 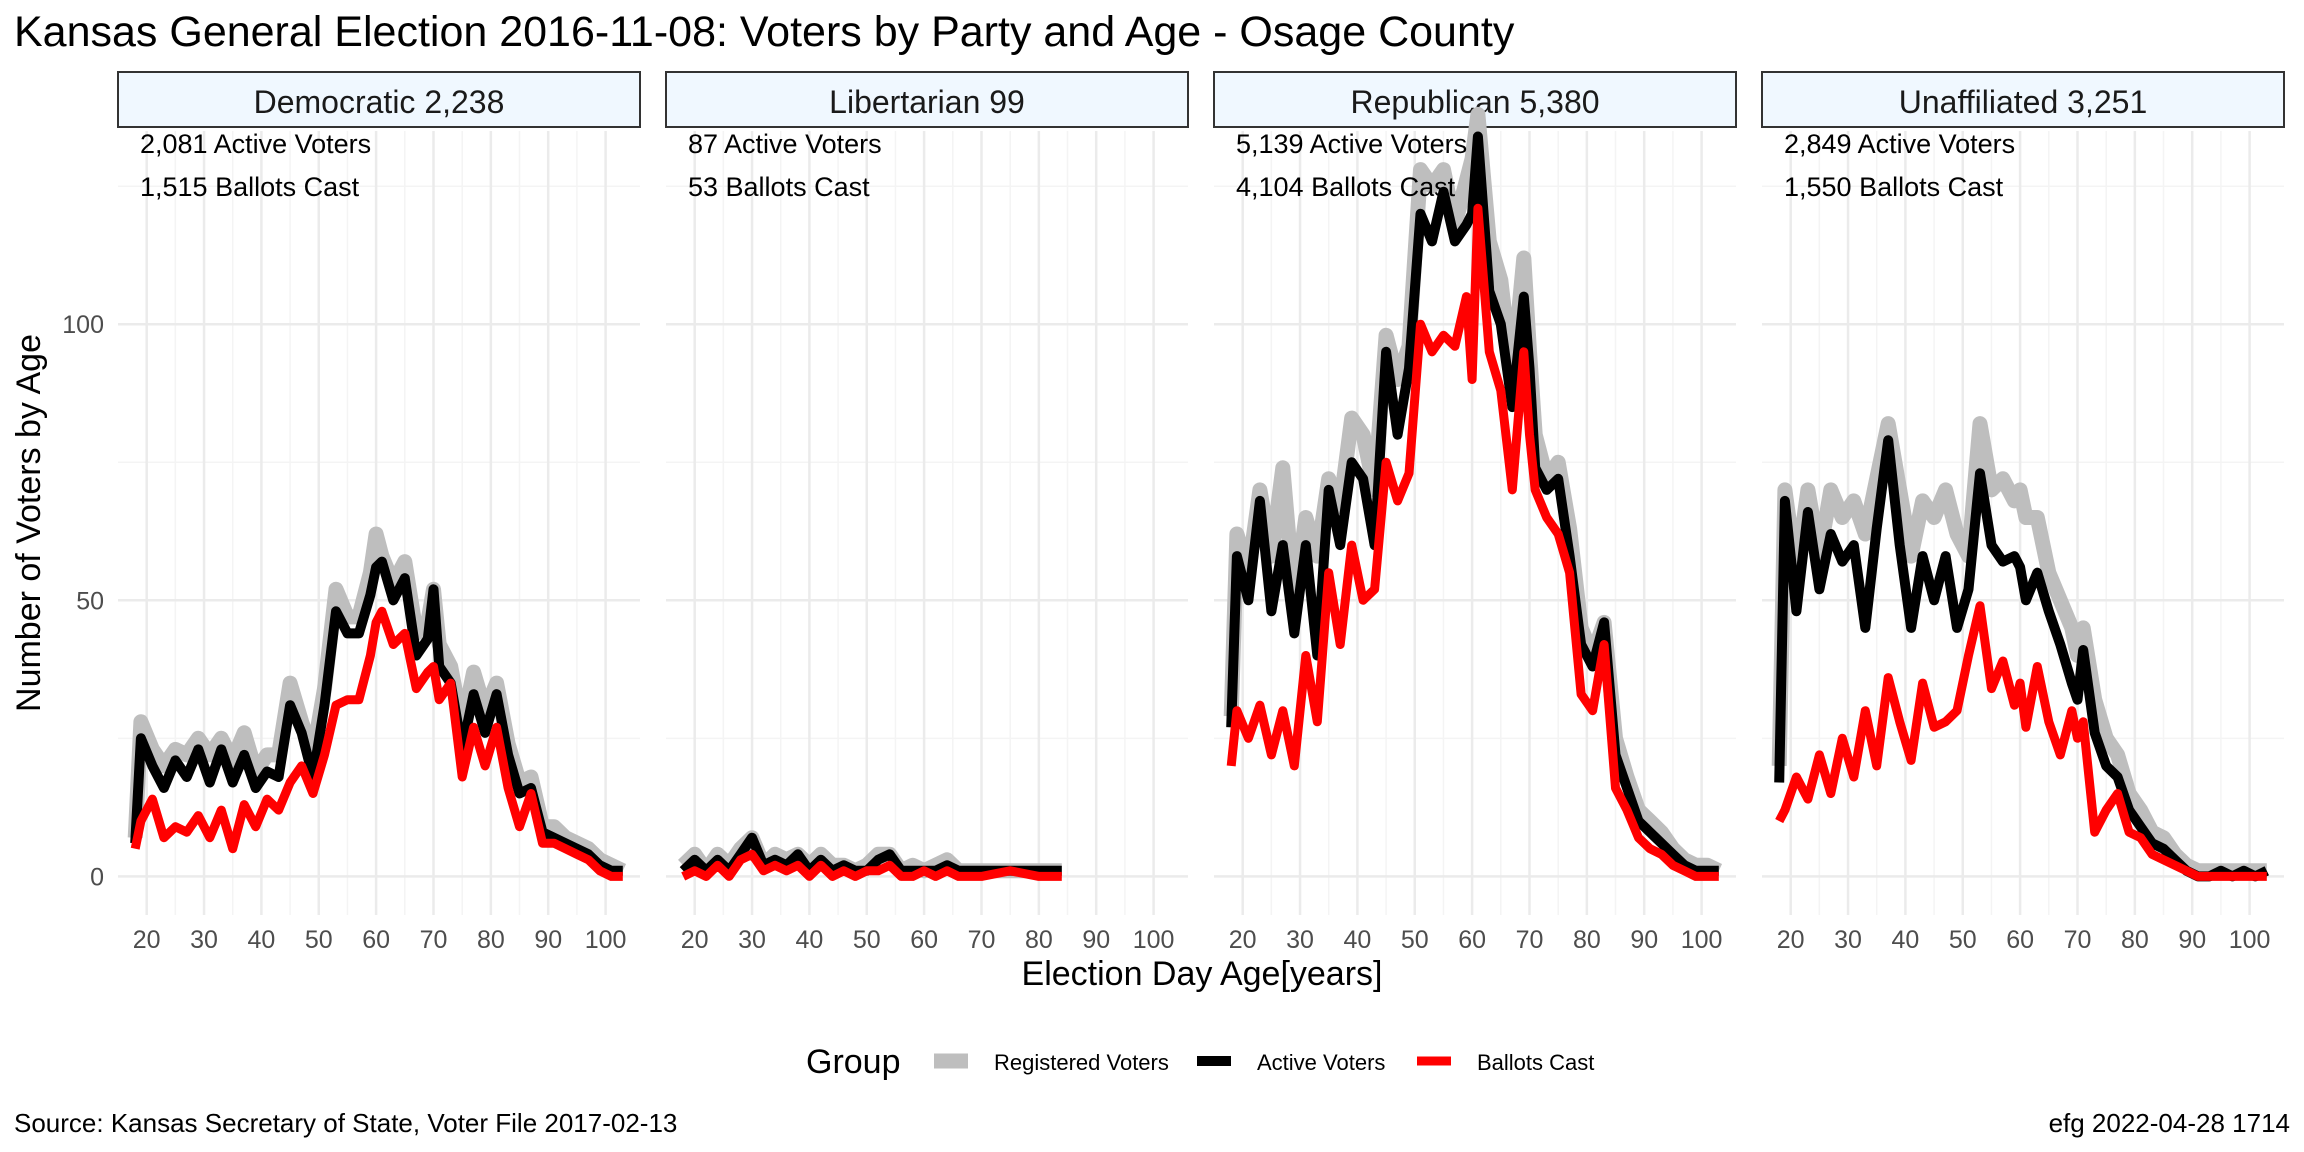 I want to click on facet-strip-label: Unaffiliated 3,251, so click(x=2023, y=102).